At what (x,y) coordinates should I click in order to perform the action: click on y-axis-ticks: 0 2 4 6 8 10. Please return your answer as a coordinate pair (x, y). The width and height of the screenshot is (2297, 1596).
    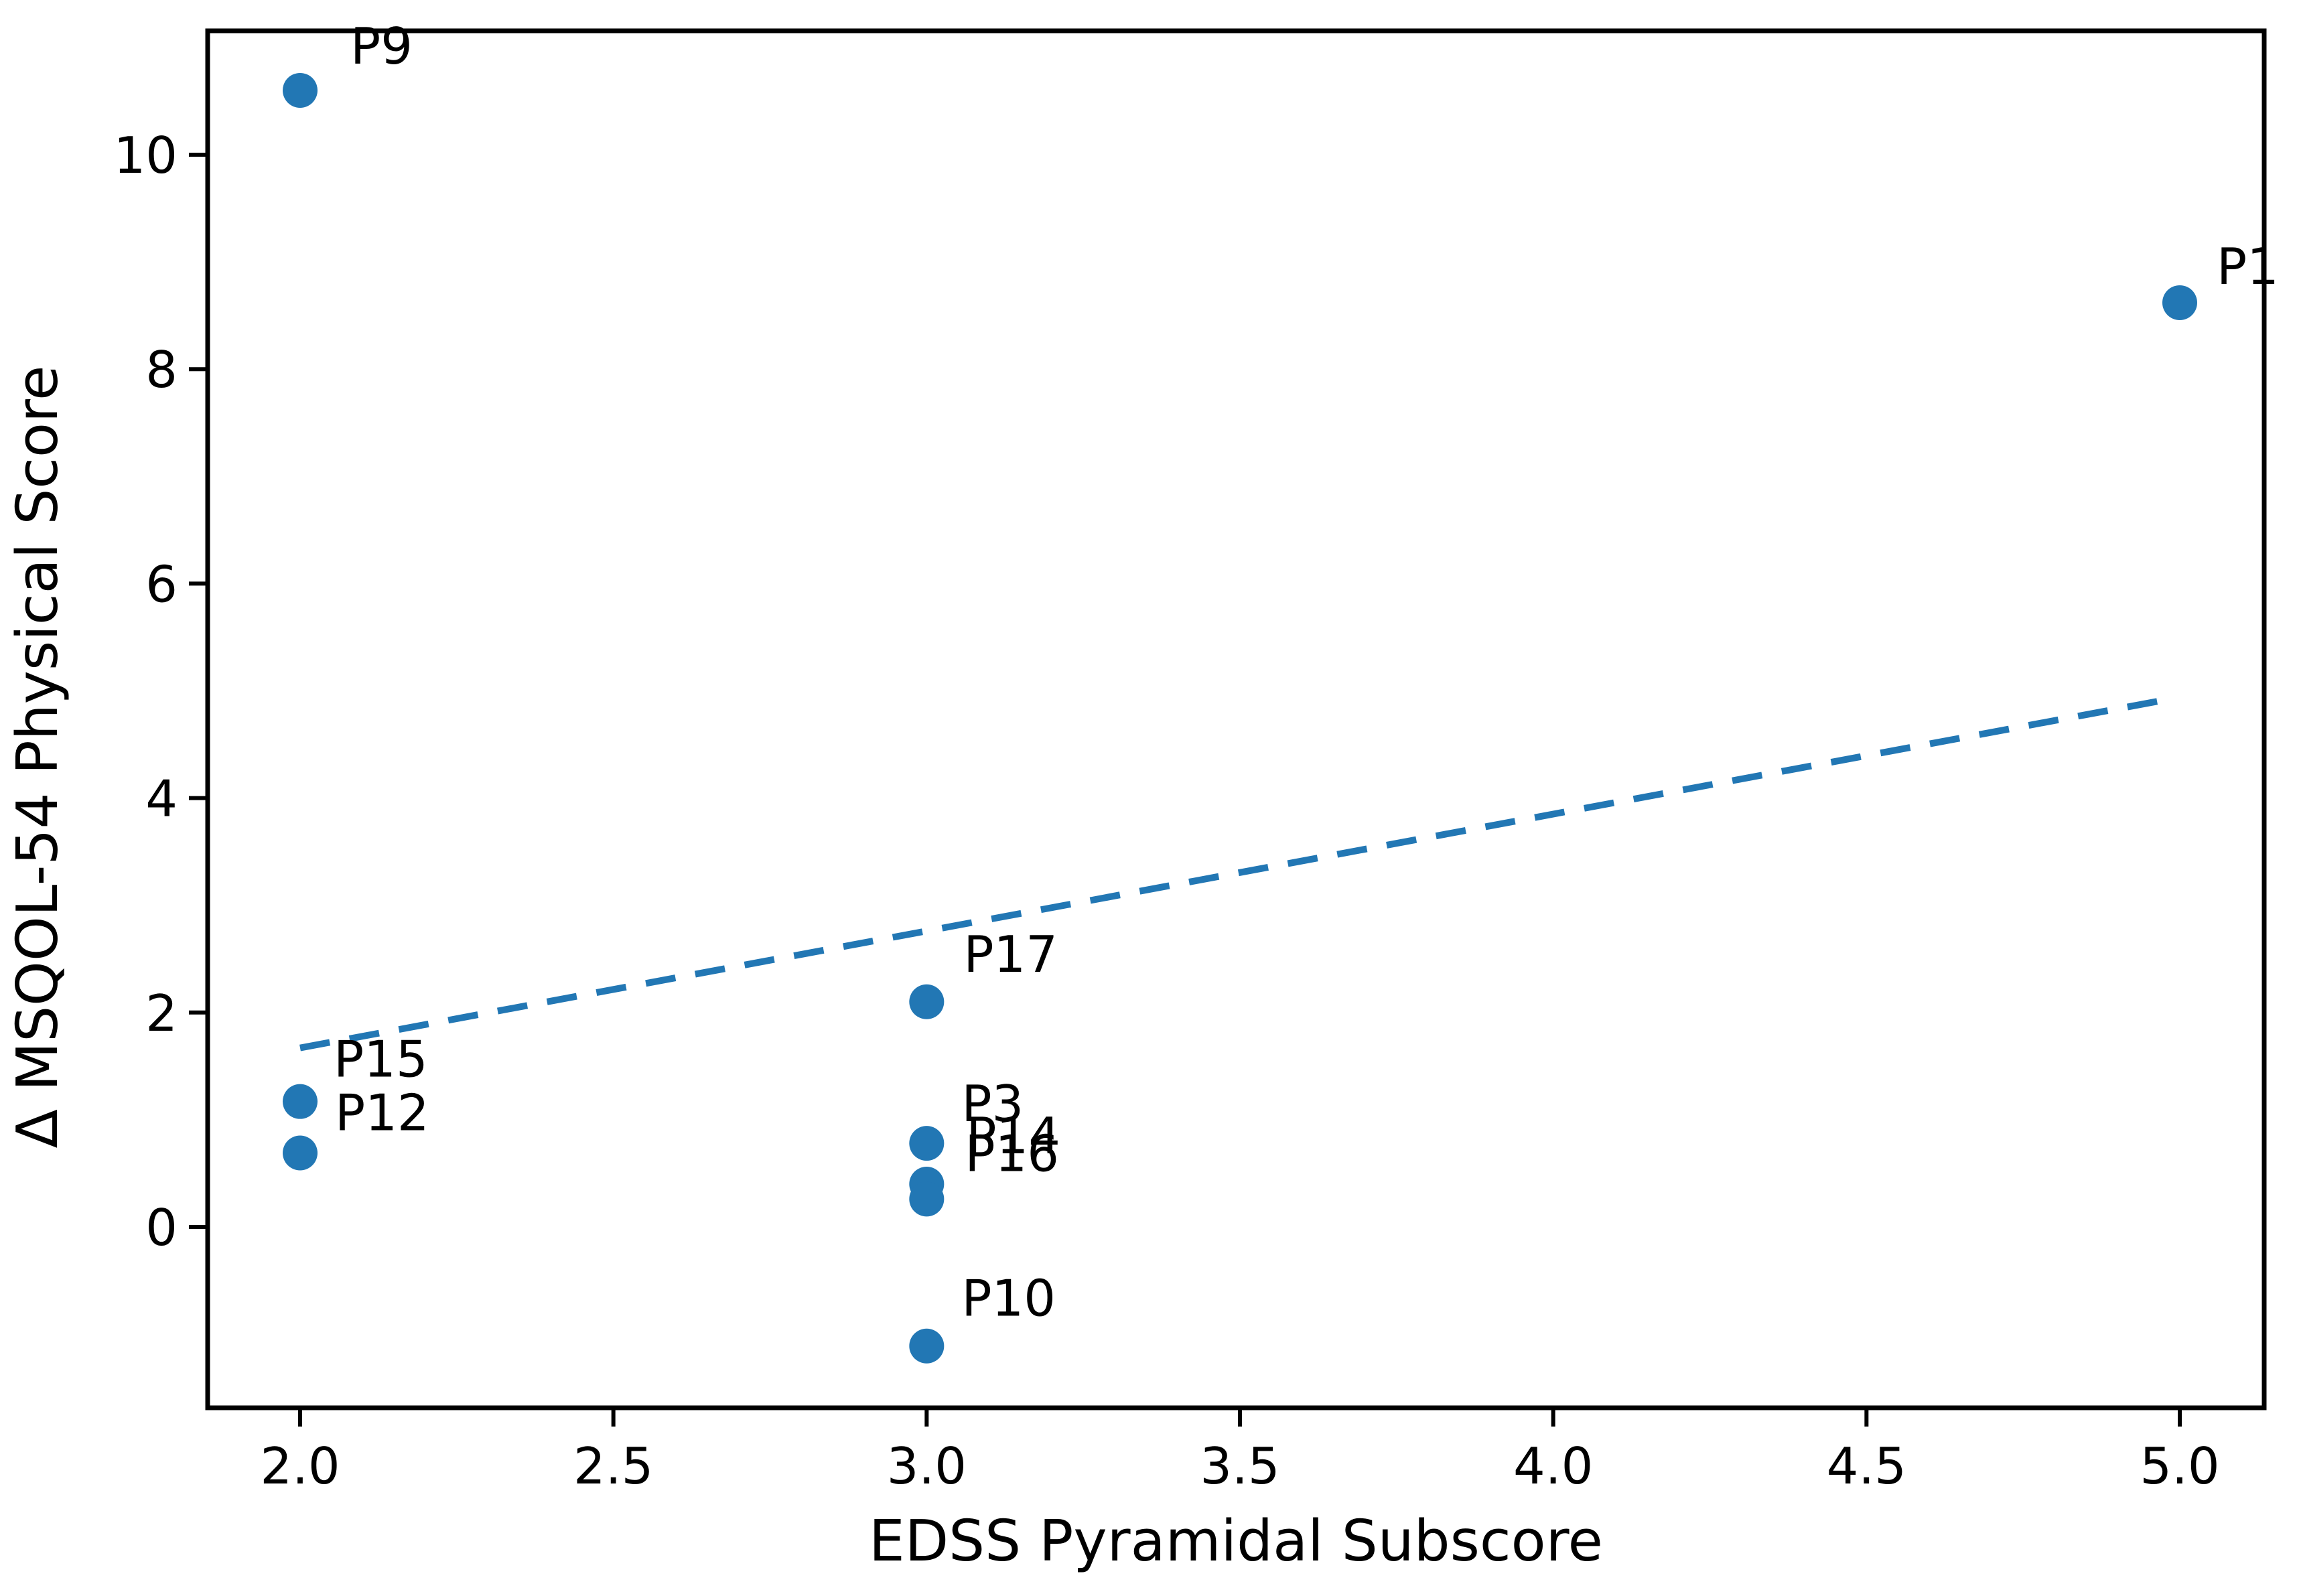
    Looking at the image, I should click on (161, 691).